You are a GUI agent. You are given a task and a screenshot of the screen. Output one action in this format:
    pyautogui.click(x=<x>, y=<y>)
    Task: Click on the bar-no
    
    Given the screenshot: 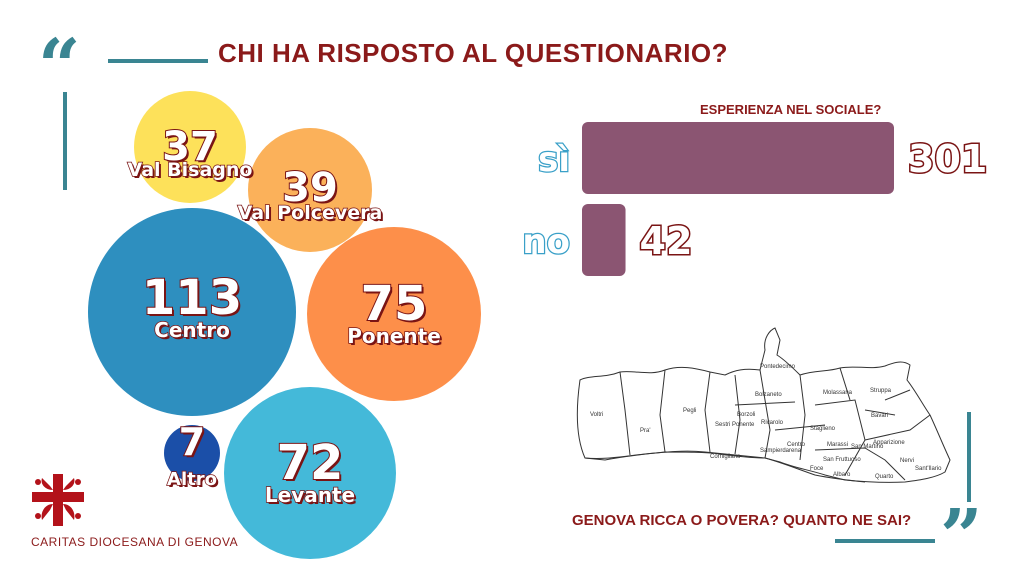 What is the action you would take?
    pyautogui.click(x=604, y=240)
    